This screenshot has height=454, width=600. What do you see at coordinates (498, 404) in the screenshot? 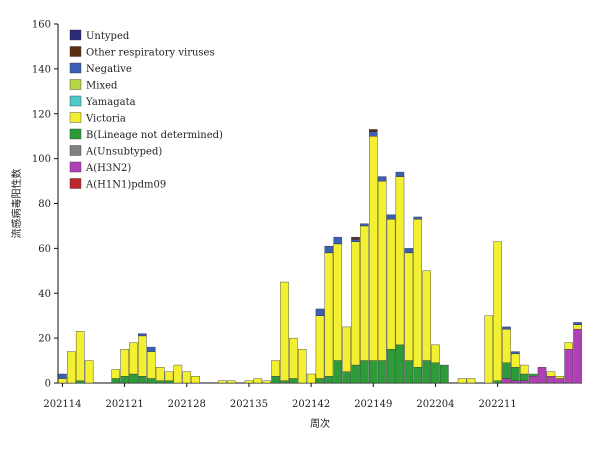
I see `x-tick-label: 202211` at bounding box center [498, 404].